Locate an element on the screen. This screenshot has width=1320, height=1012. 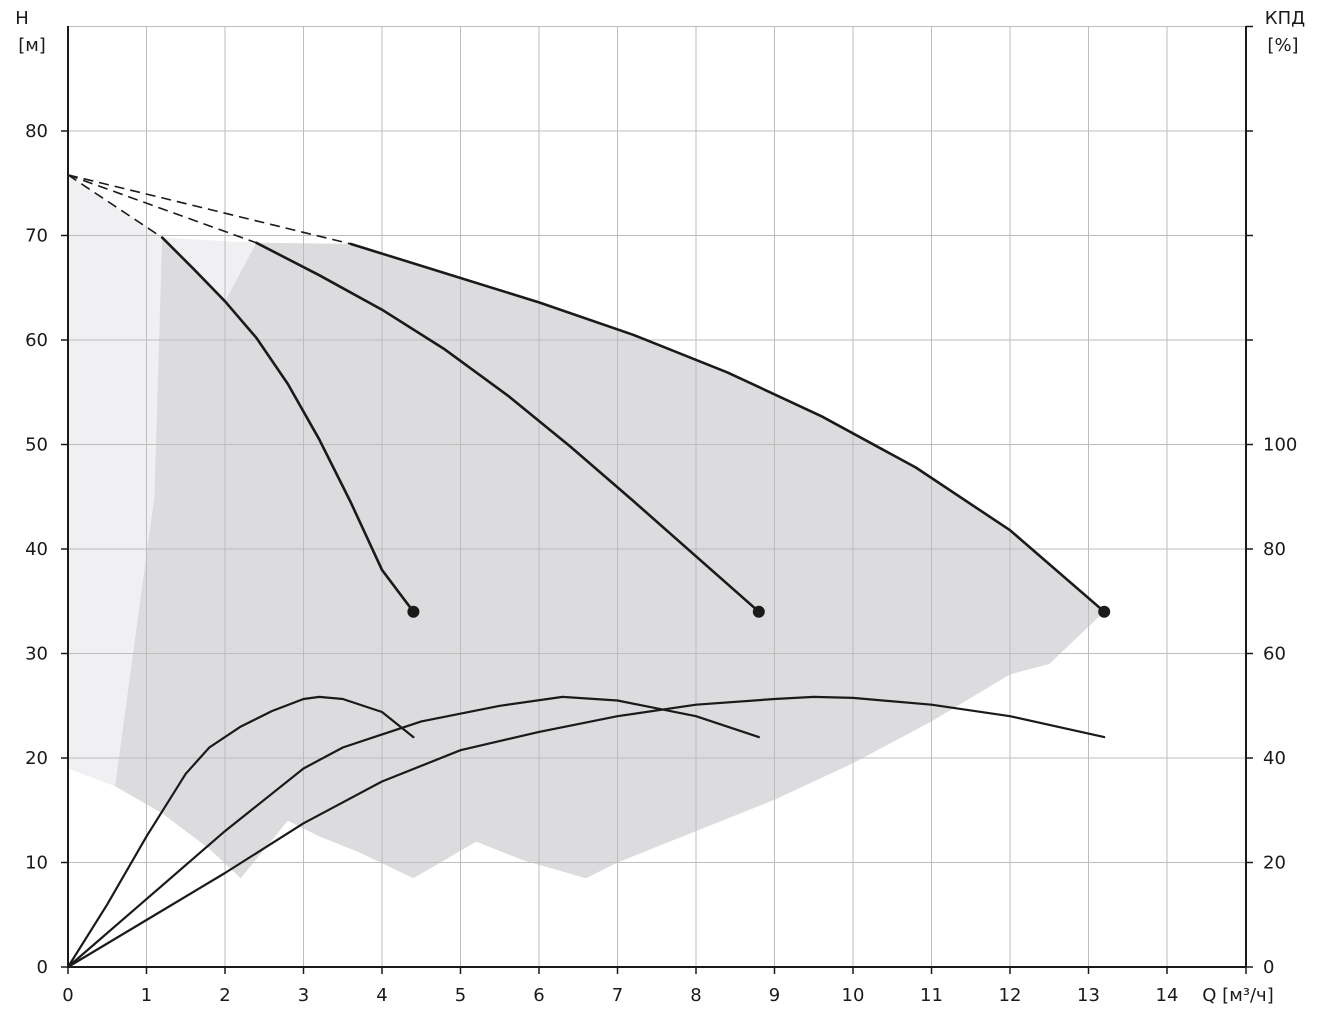
y-right-title-line2: [%] is located at coordinates (1282, 45).